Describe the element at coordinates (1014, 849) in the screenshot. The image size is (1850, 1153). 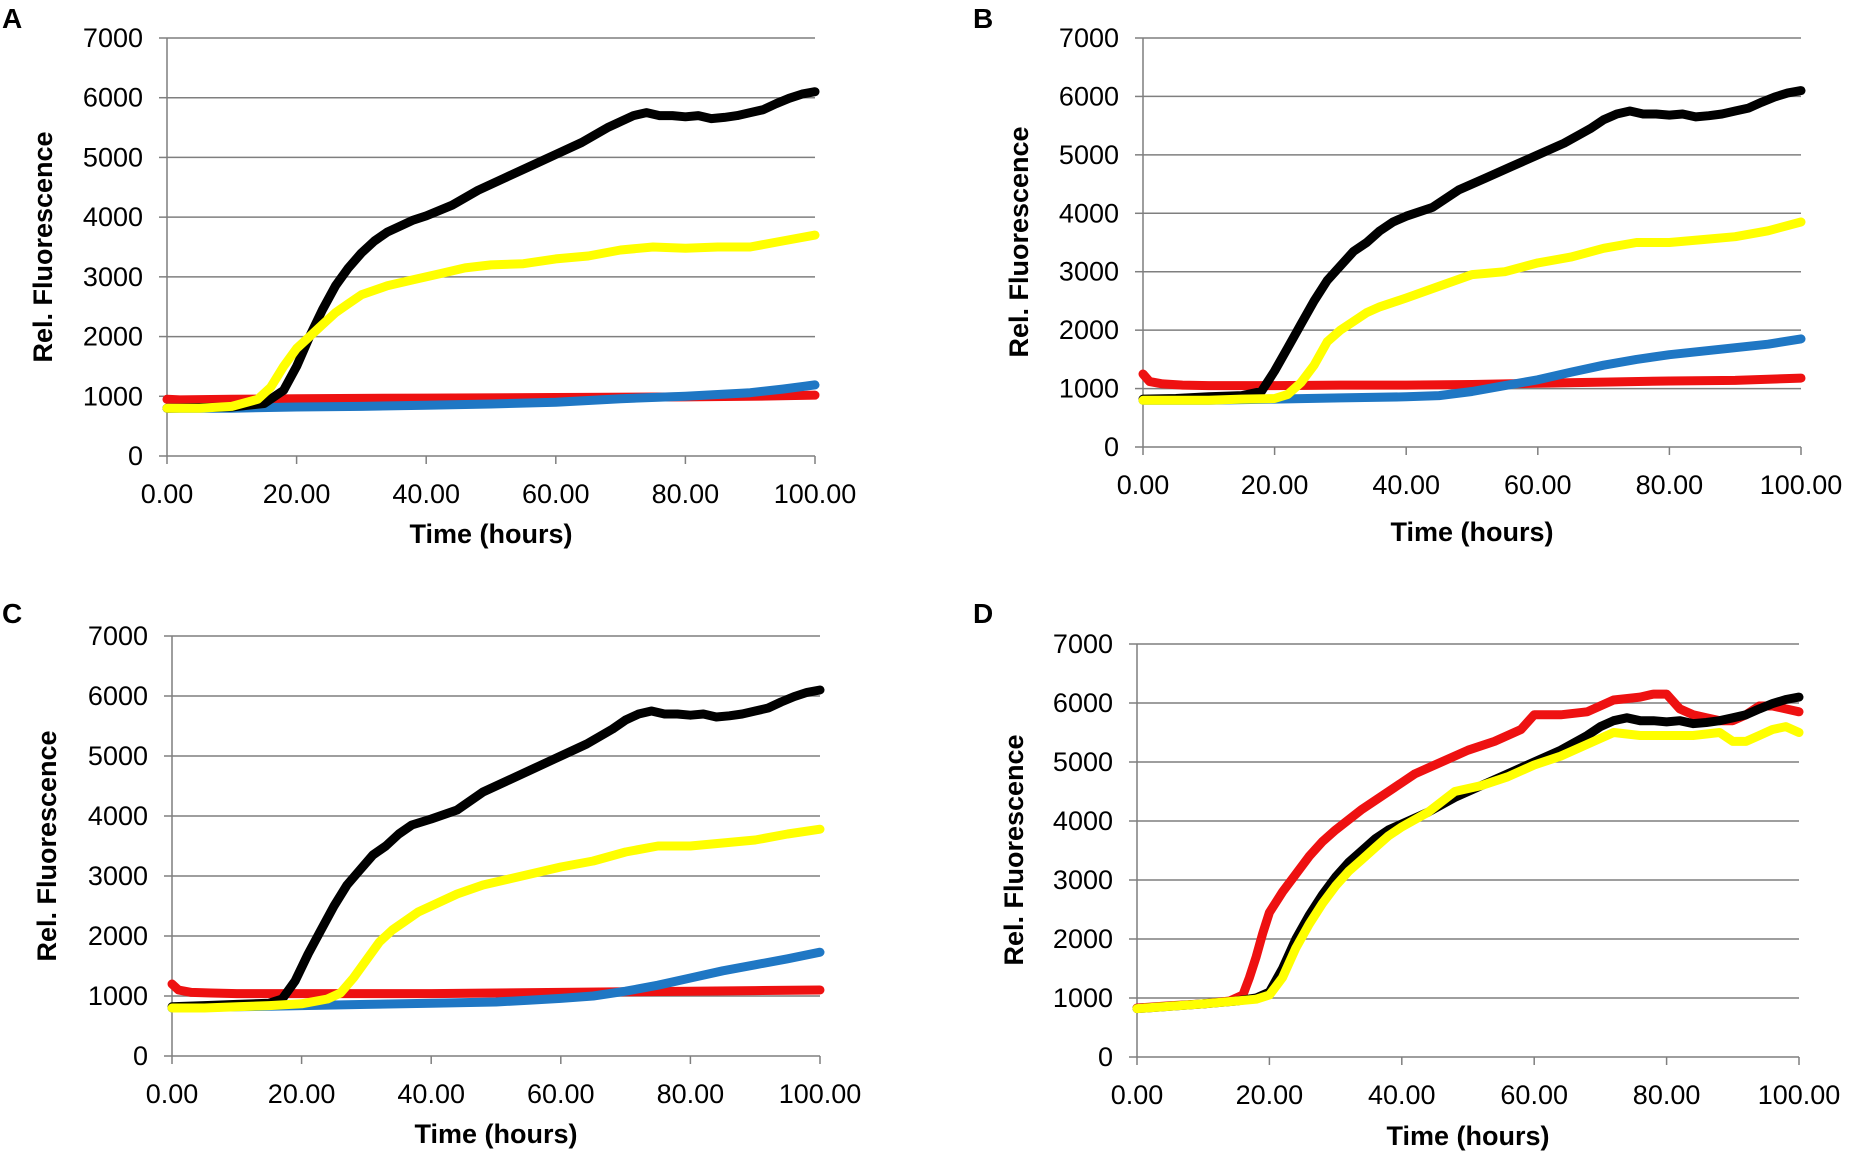
I see `panel-d-y-axis-title: Rel. Fluorescence` at that location.